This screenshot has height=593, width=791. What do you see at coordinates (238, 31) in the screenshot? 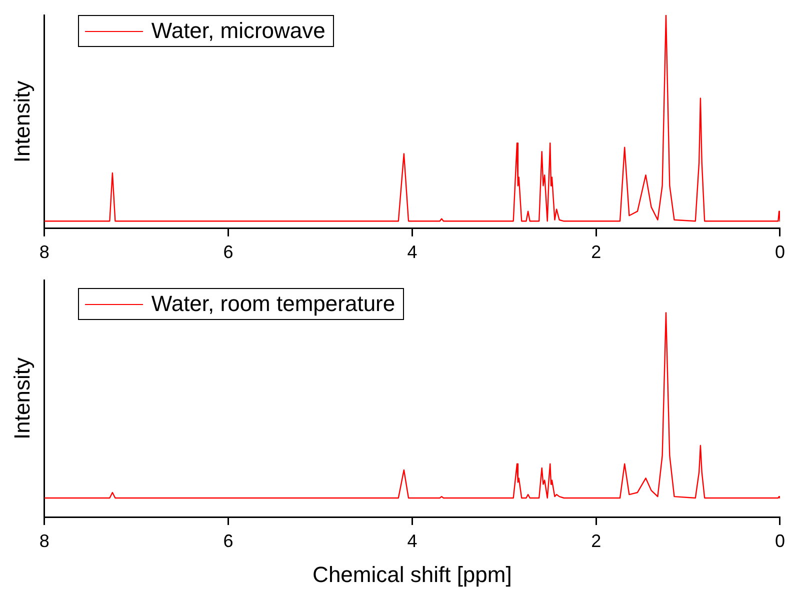
I see `legend-label: Water, microwave` at bounding box center [238, 31].